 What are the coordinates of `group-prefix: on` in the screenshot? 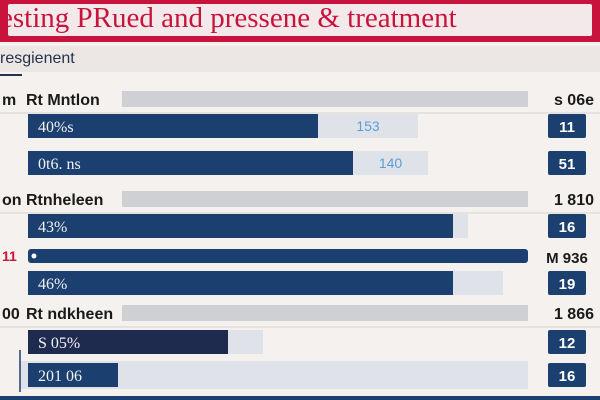 It's located at (12, 200).